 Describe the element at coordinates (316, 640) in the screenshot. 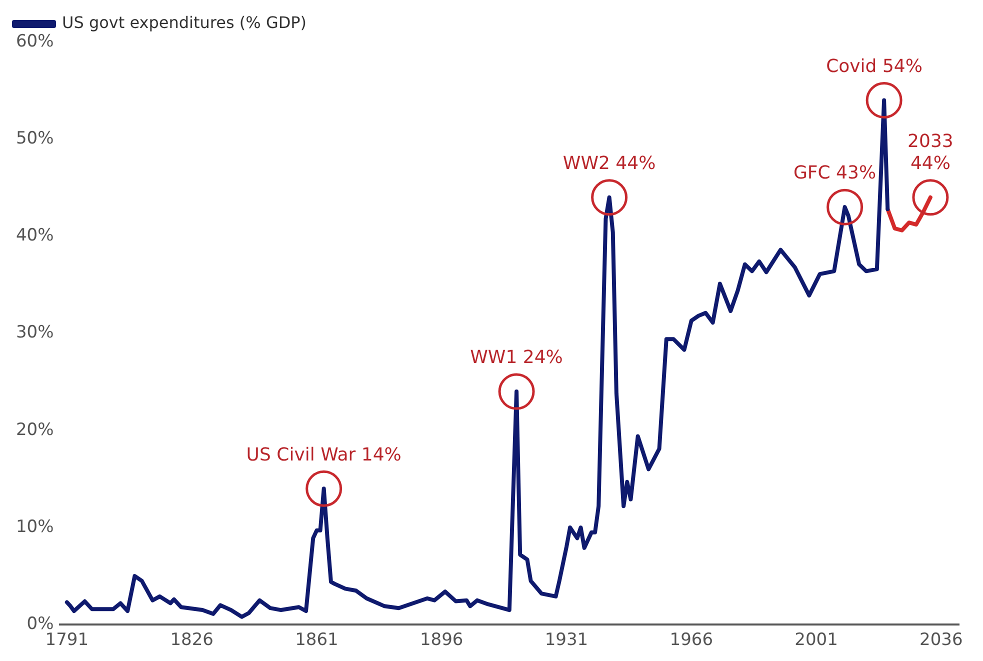

I see `x-tick-label: 1861` at that location.